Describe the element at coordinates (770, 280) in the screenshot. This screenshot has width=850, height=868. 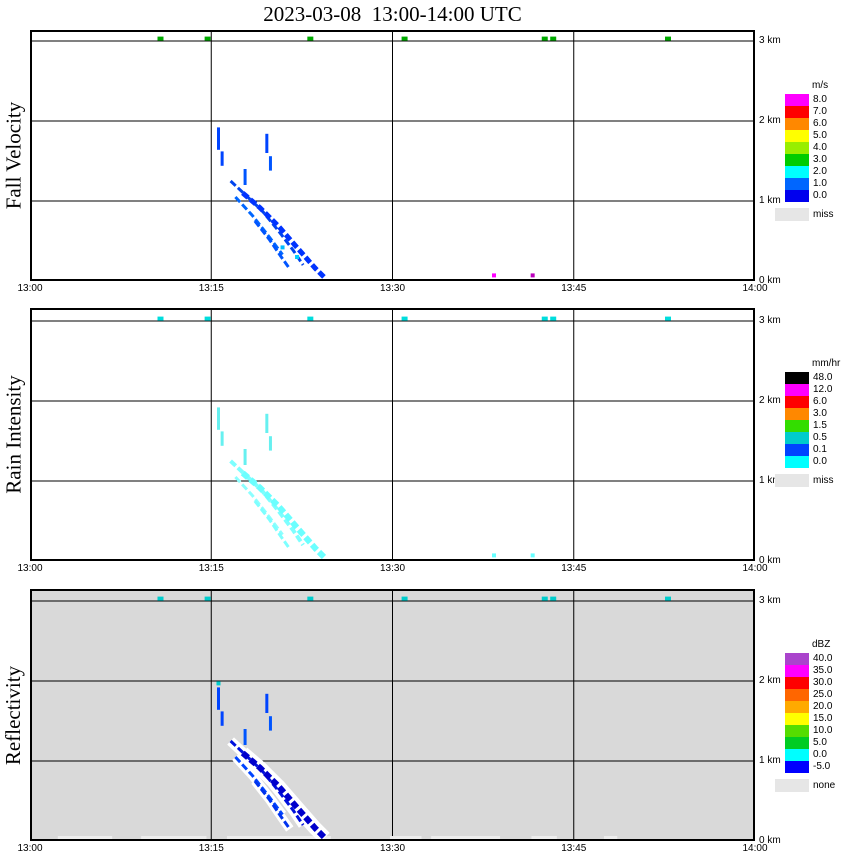
I see `y-axis-label: 0 km` at that location.